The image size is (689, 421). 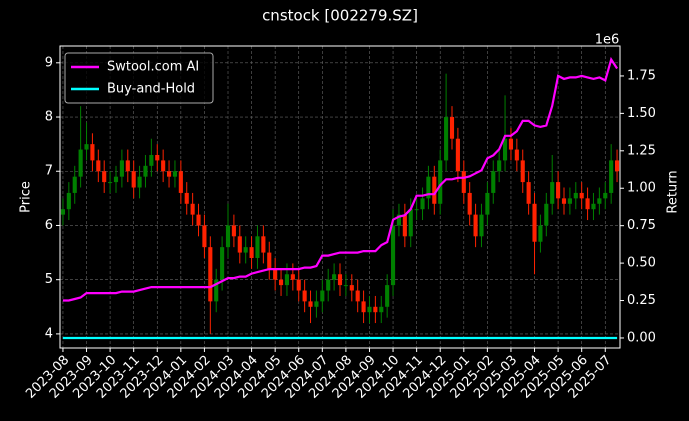 What do you see at coordinates (151, 89) in the screenshot?
I see `legend-label: Buy-and-Hold` at bounding box center [151, 89].